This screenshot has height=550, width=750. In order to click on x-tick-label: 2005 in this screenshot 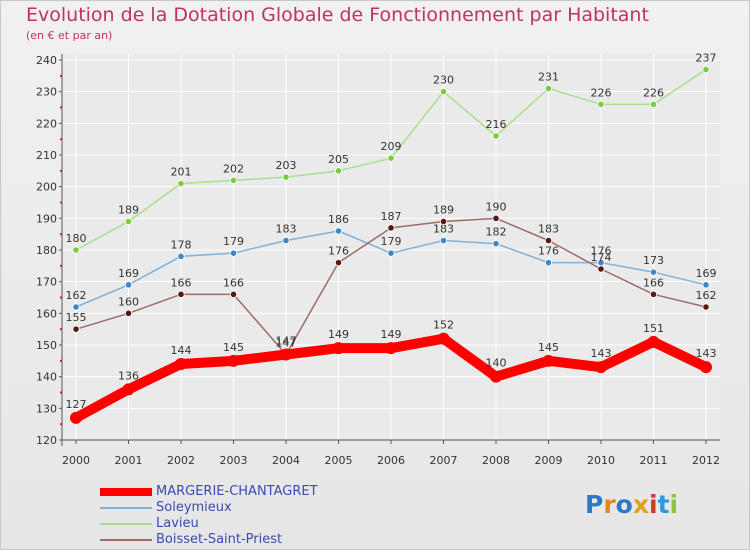, I will do `click(339, 460)`.